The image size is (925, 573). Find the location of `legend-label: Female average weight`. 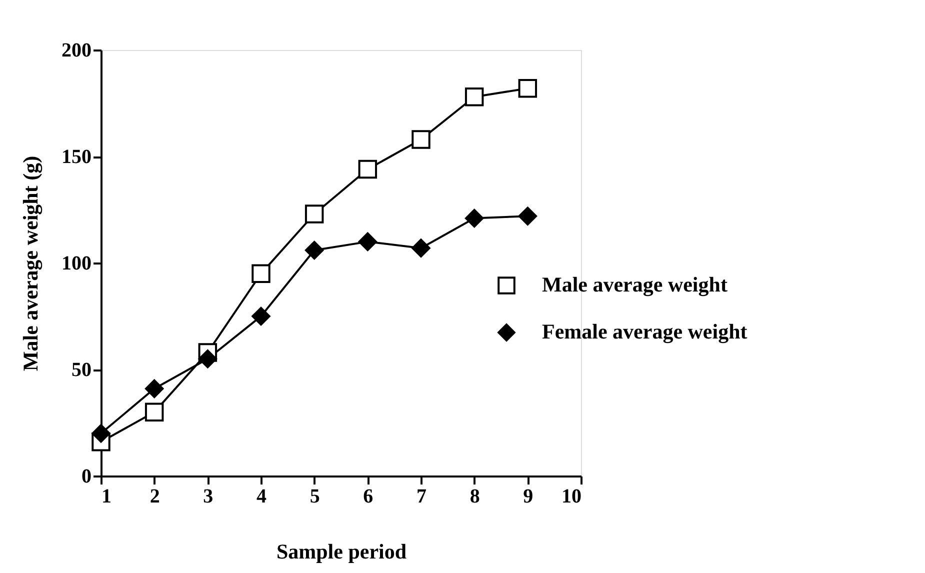

legend-label: Female average weight is located at coordinates (645, 332).